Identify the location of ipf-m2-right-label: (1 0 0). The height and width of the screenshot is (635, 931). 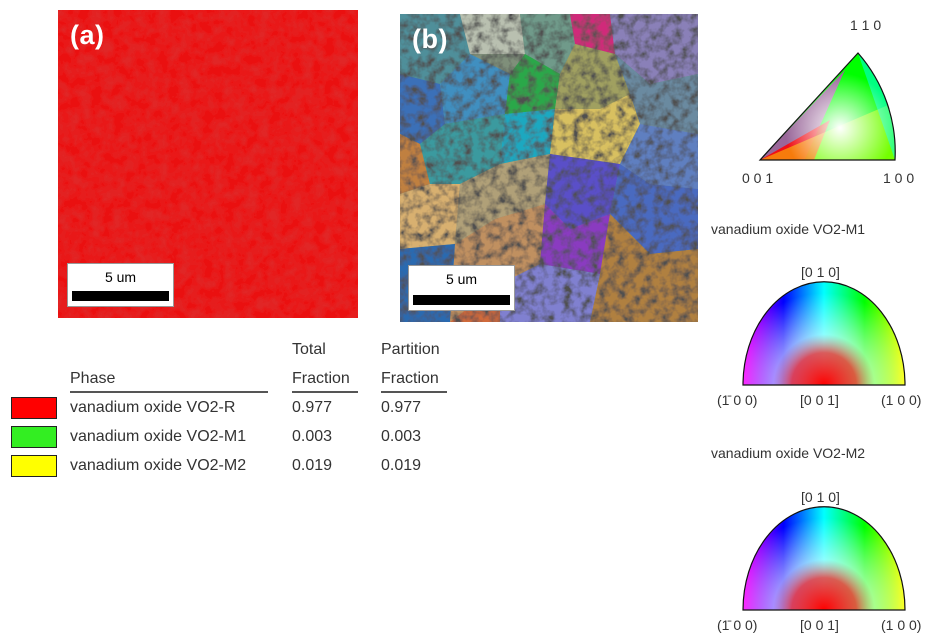
(901, 625).